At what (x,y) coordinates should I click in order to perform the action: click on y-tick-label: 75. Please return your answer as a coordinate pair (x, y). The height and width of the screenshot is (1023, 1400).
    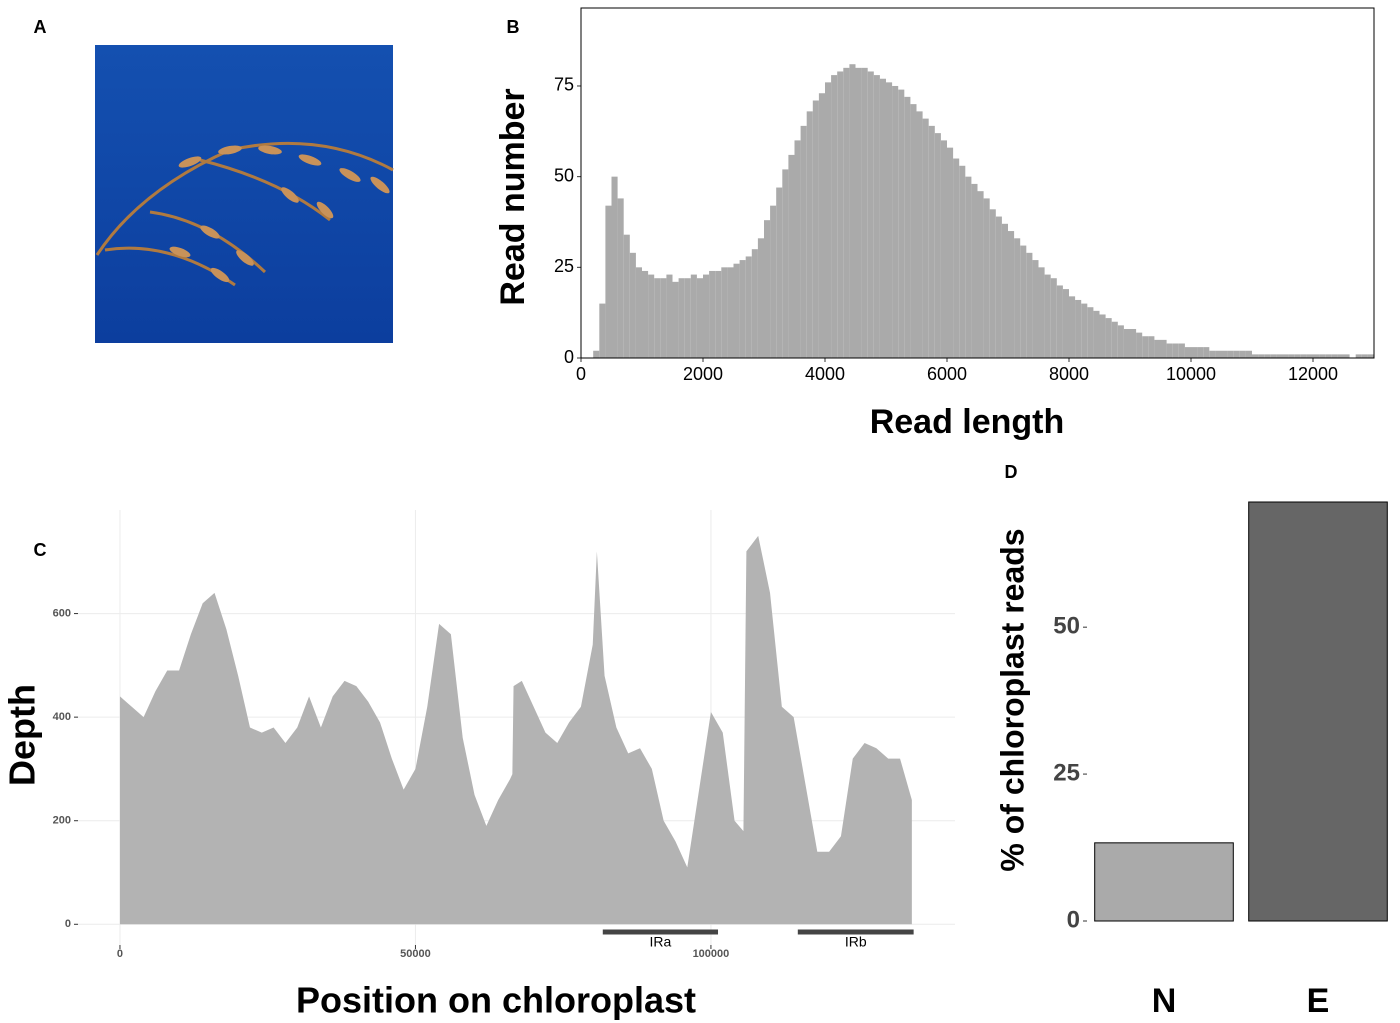
    Looking at the image, I should click on (564, 85).